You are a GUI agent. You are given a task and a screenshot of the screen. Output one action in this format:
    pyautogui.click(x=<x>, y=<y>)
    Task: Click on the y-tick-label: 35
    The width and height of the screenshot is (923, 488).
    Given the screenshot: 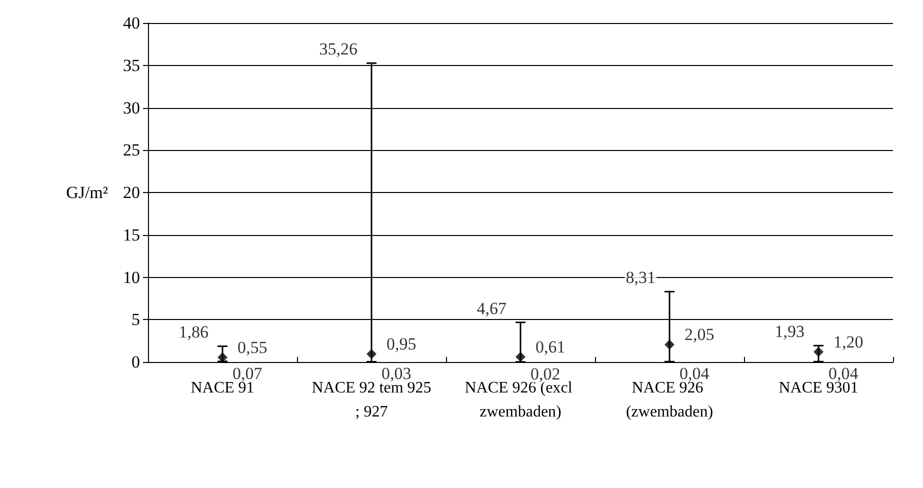 What is the action you would take?
    pyautogui.click(x=131, y=65)
    